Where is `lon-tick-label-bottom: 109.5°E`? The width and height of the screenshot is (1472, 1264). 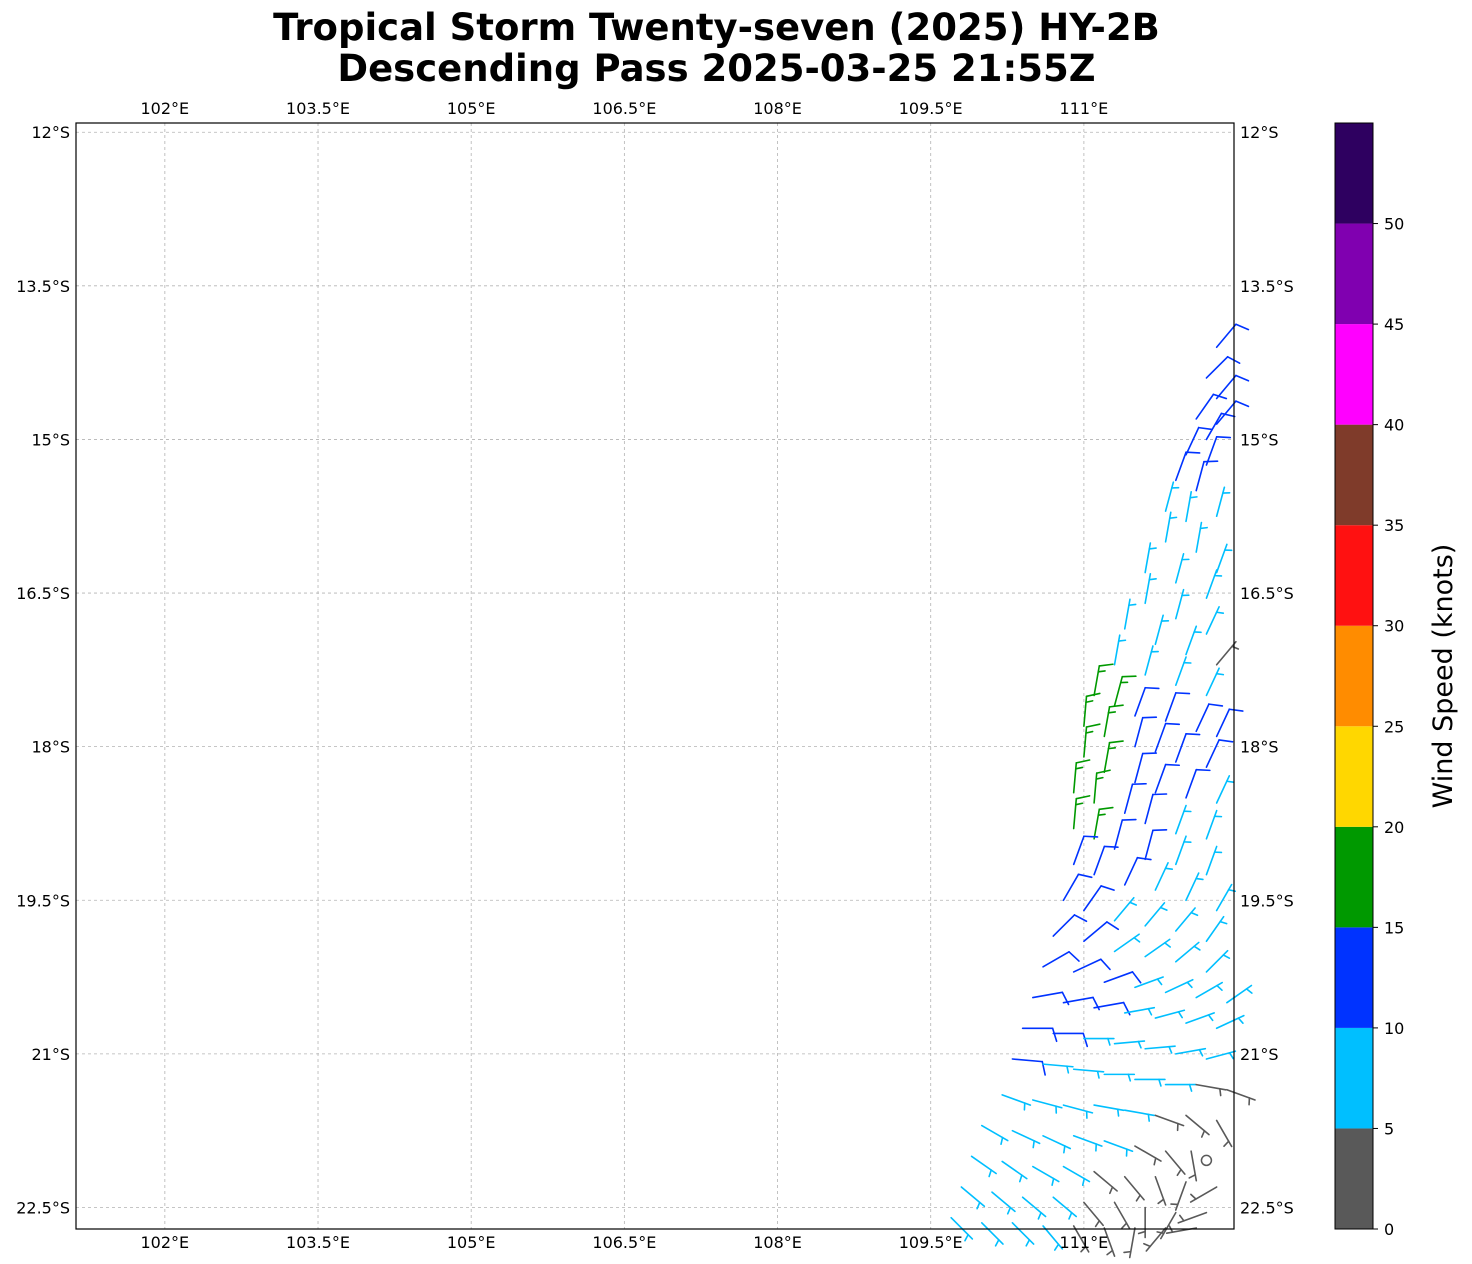
lon-tick-label-bottom: 109.5°E is located at coordinates (931, 1242).